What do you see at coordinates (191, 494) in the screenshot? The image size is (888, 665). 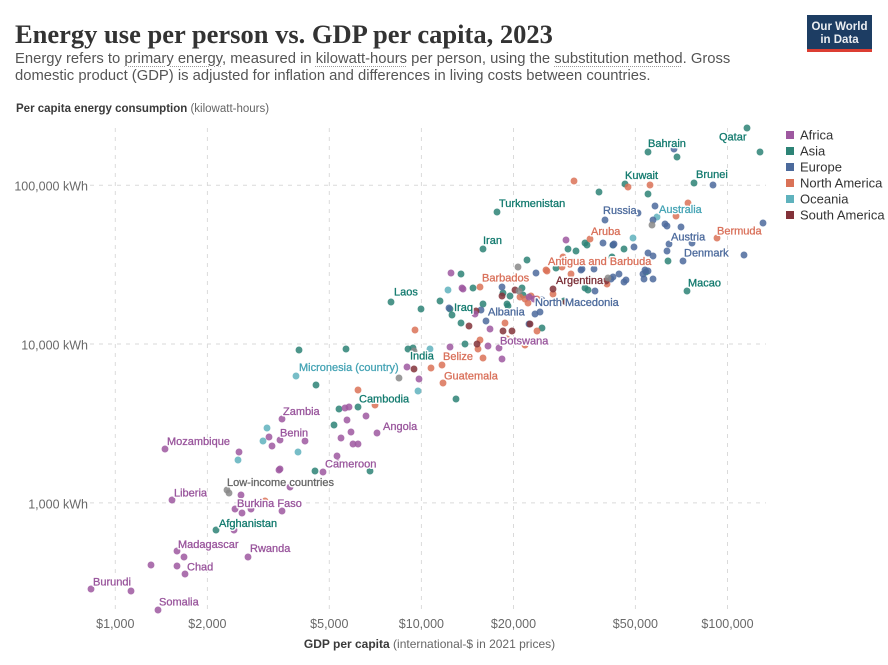 I see `svg-text: Liberia` at bounding box center [191, 494].